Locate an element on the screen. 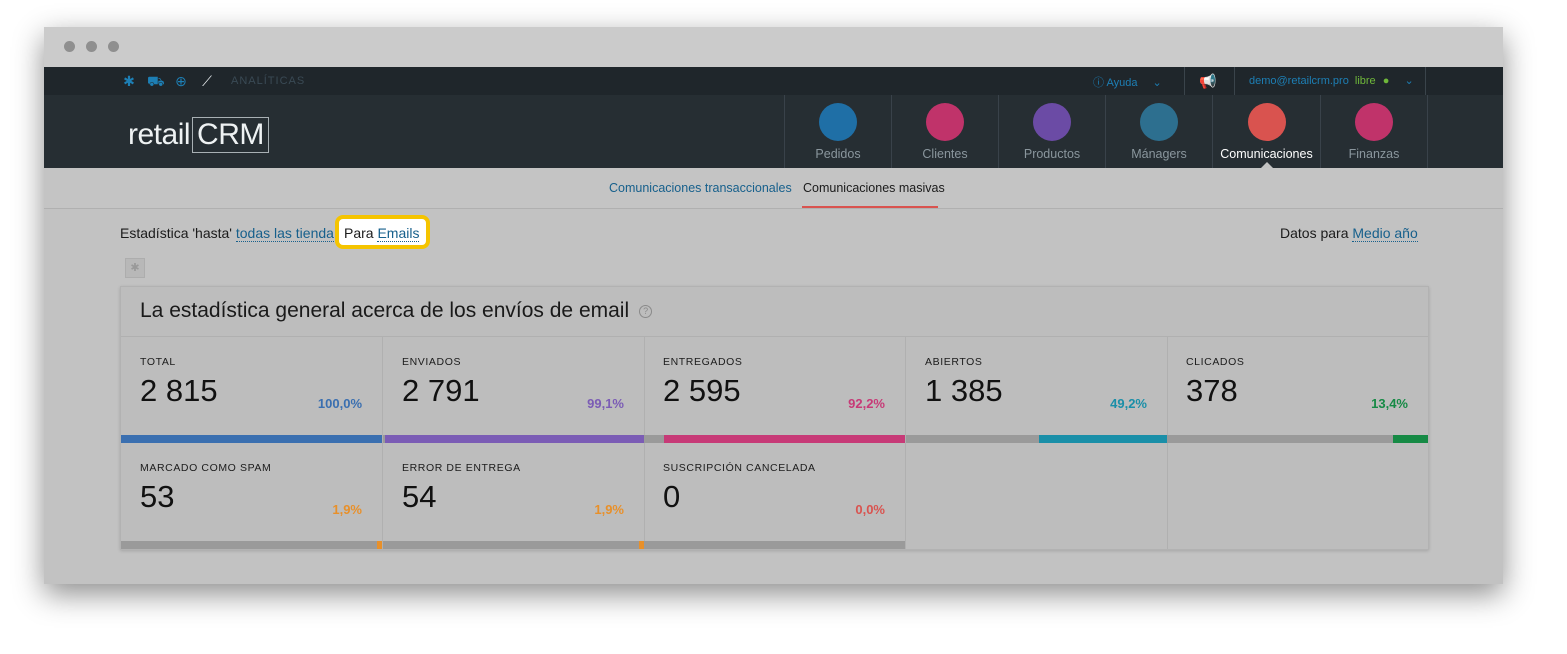 This screenshot has width=1567, height=654. window-dot-maximize is located at coordinates (113, 46).